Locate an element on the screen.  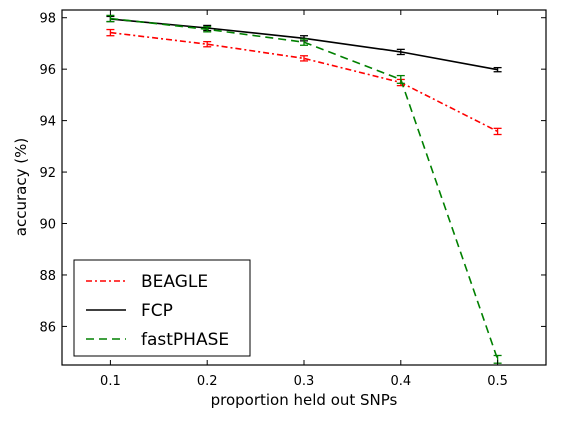
y-axis-label: accuracy (%) is located at coordinates (21, 187).